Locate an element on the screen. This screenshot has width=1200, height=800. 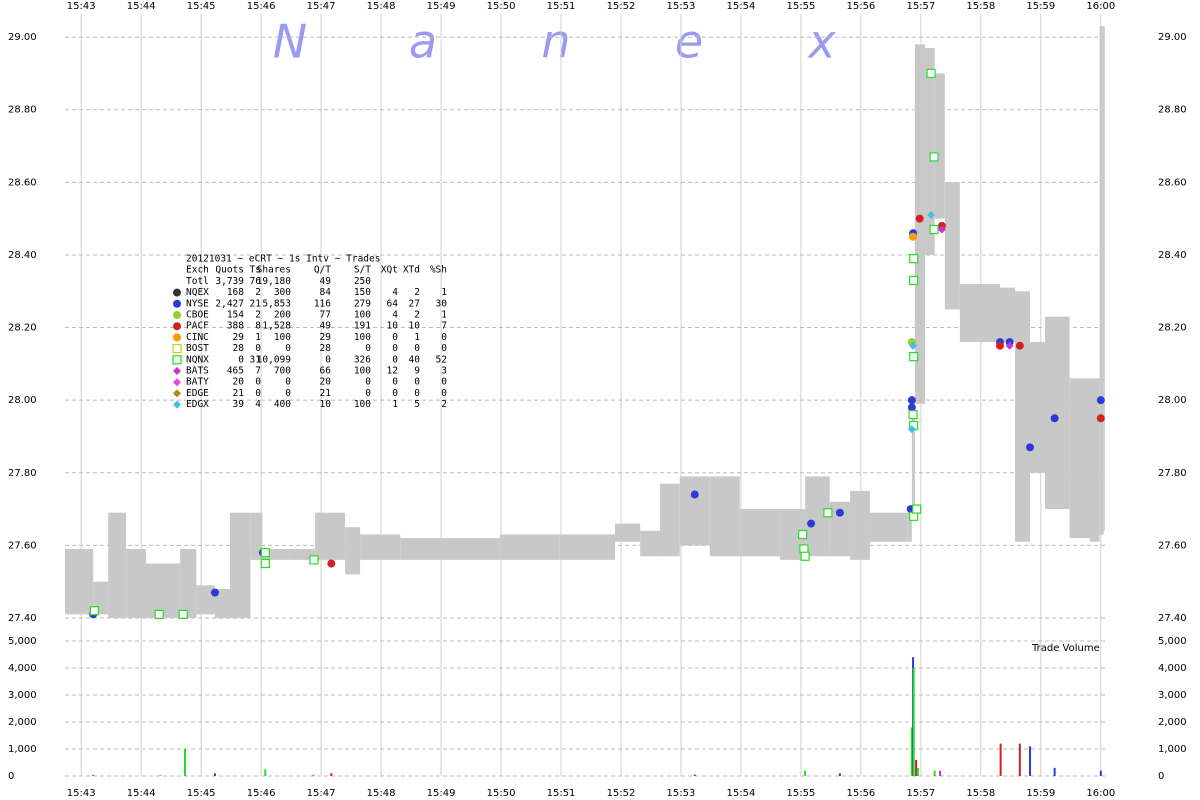
table-title: 20121031 ~ eCRT ~ 1s Intv ~ Trades is located at coordinates (283, 259).